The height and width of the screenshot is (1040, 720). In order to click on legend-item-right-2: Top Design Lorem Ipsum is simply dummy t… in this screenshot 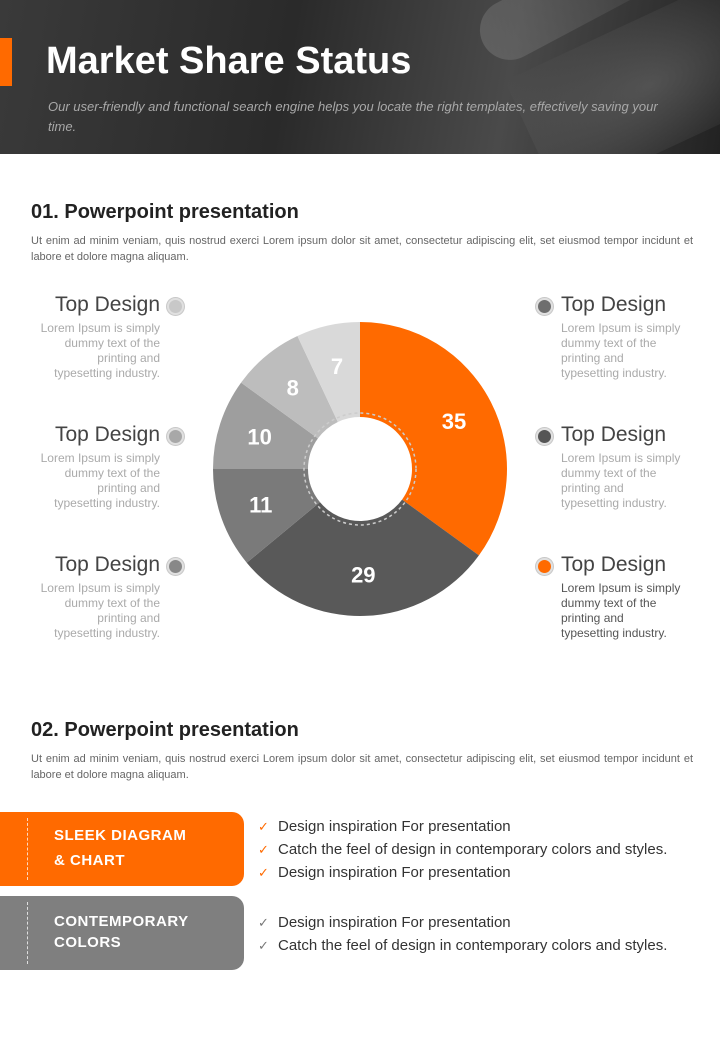, I will do `click(640, 466)`.